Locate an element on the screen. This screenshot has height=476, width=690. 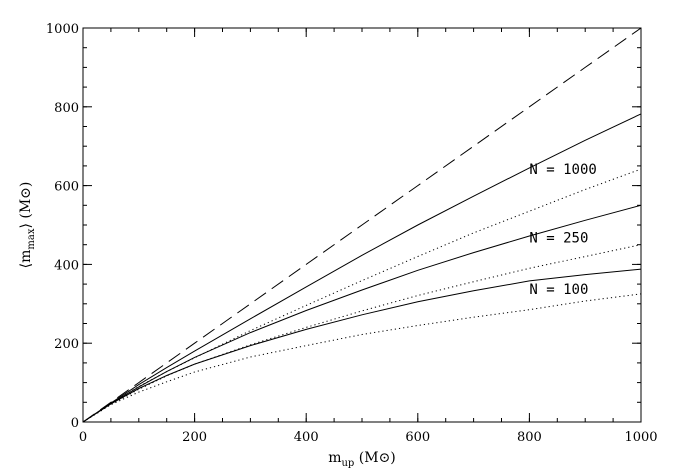
y-axis-label-unit: (M⊙) is located at coordinates (26, 202).